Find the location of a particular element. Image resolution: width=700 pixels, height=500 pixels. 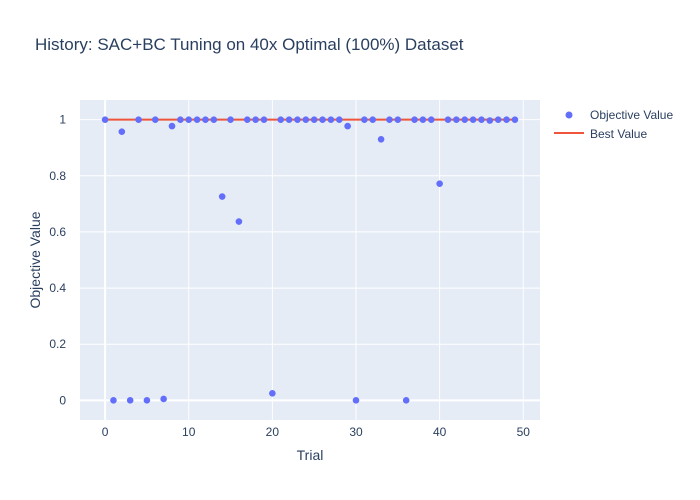

legend-label-objective-value: Objective Value is located at coordinates (631, 115).